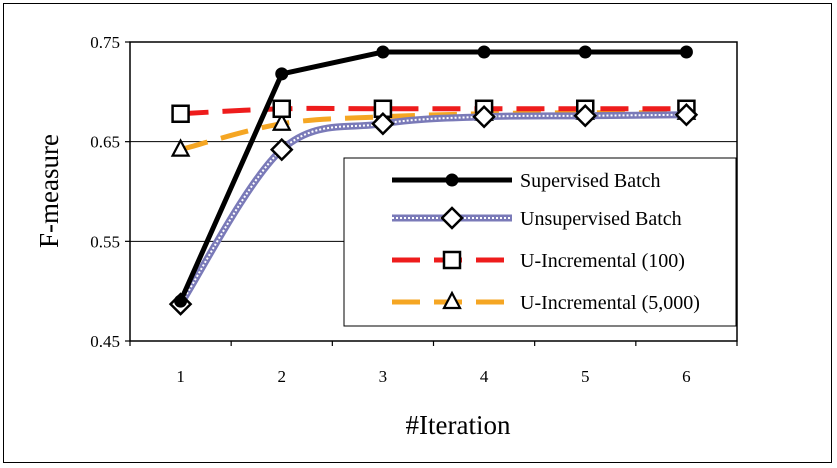  What do you see at coordinates (105, 142) in the screenshot?
I see `y-tick-label: 0.65` at bounding box center [105, 142].